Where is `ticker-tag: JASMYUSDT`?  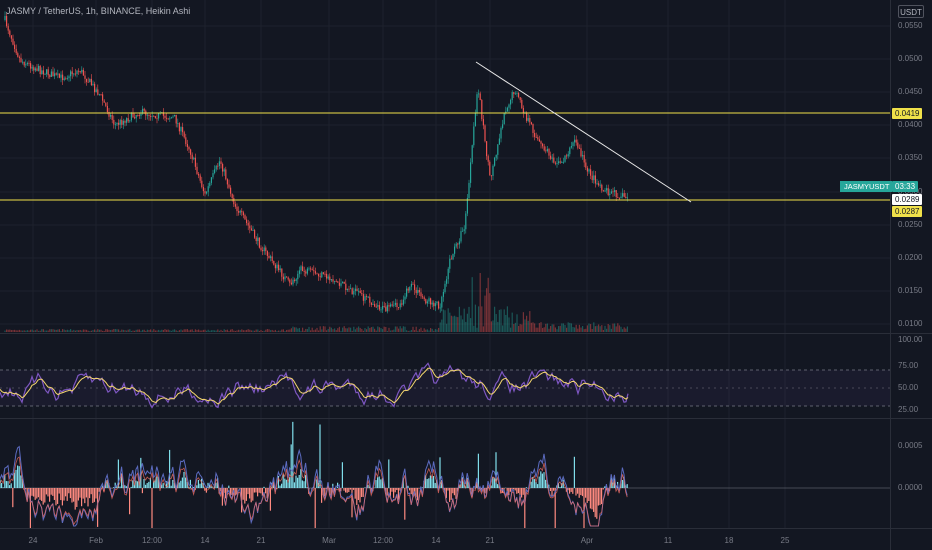
ticker-tag: JASMYUSDT is located at coordinates (866, 186).